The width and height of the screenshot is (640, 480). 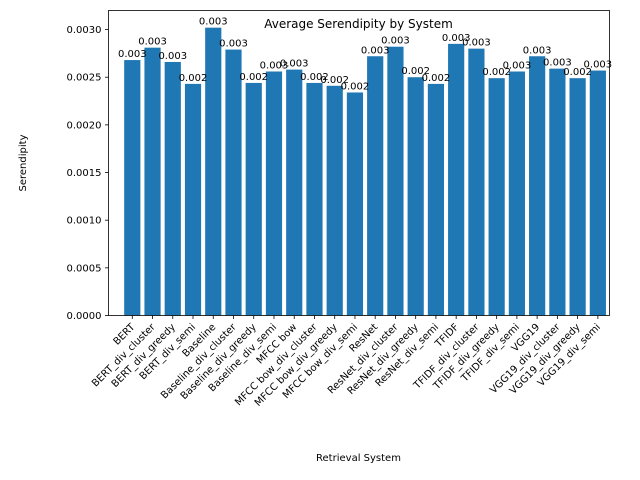 I want to click on y-tick-label: 0.0015, so click(x=84, y=173).